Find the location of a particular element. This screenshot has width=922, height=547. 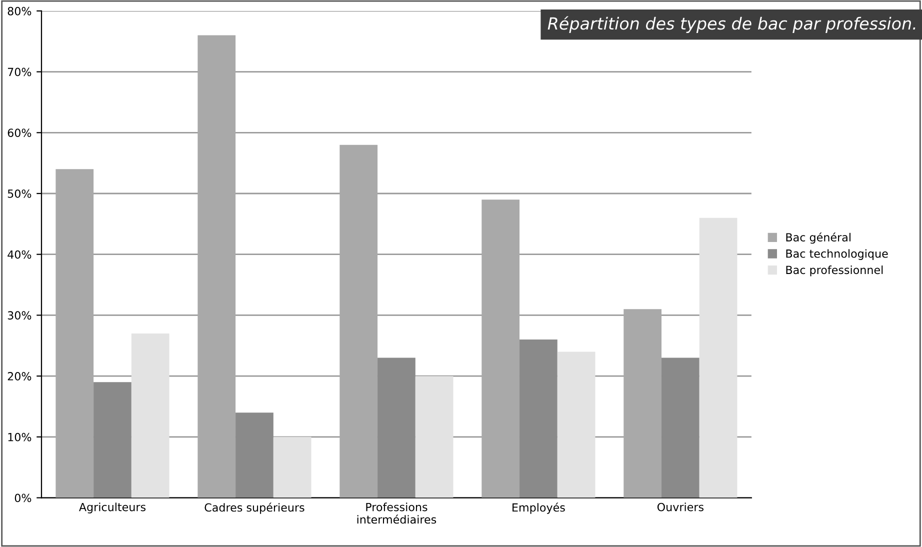

x-tick-label: Agriculteurs is located at coordinates (112, 508).